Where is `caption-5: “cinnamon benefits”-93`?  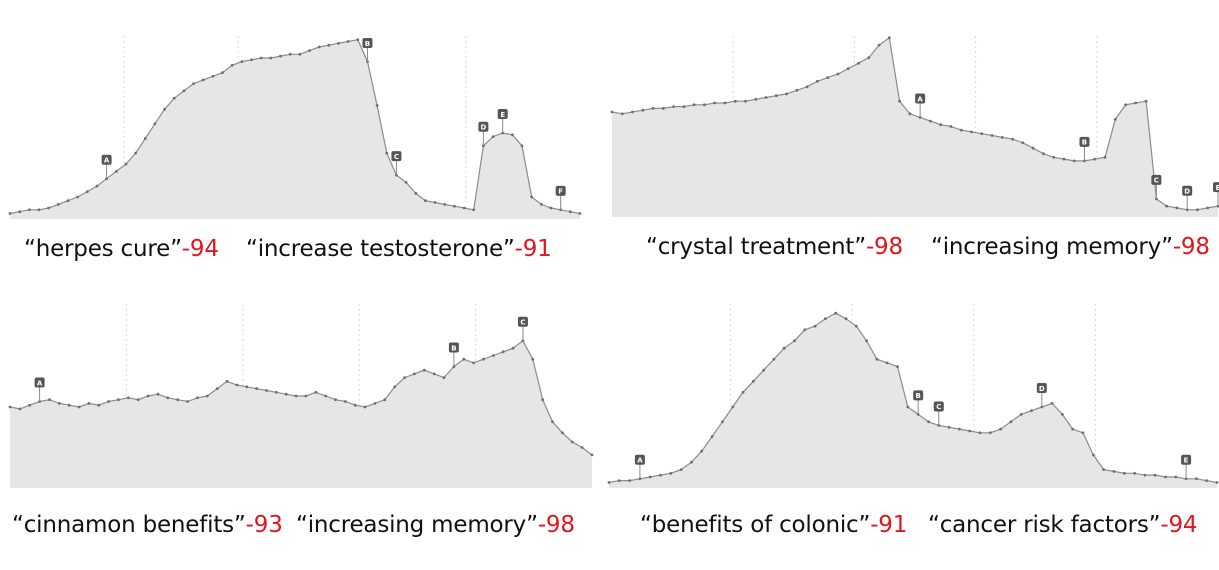
caption-5: “cinnamon benefits”-93 is located at coordinates (147, 525).